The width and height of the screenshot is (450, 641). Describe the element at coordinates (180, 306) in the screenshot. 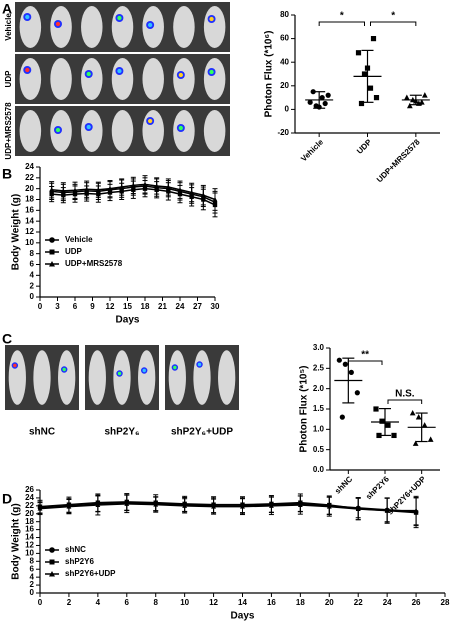

I see `x-tick-label: 24` at that location.